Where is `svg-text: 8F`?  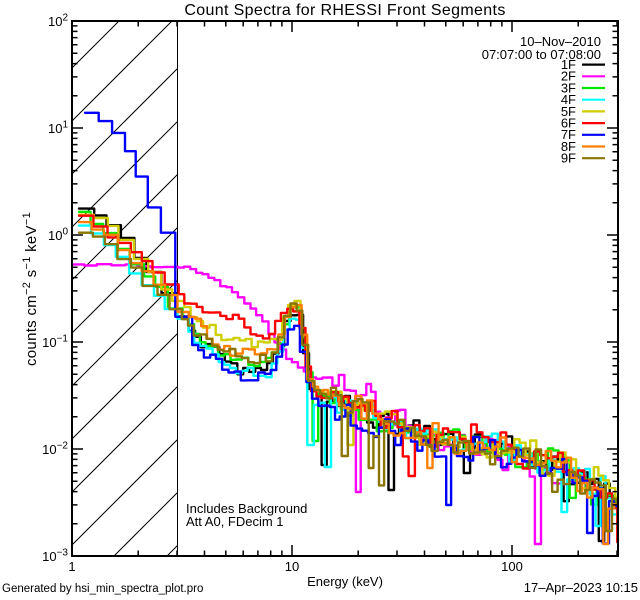
svg-text: 8F is located at coordinates (568, 146).